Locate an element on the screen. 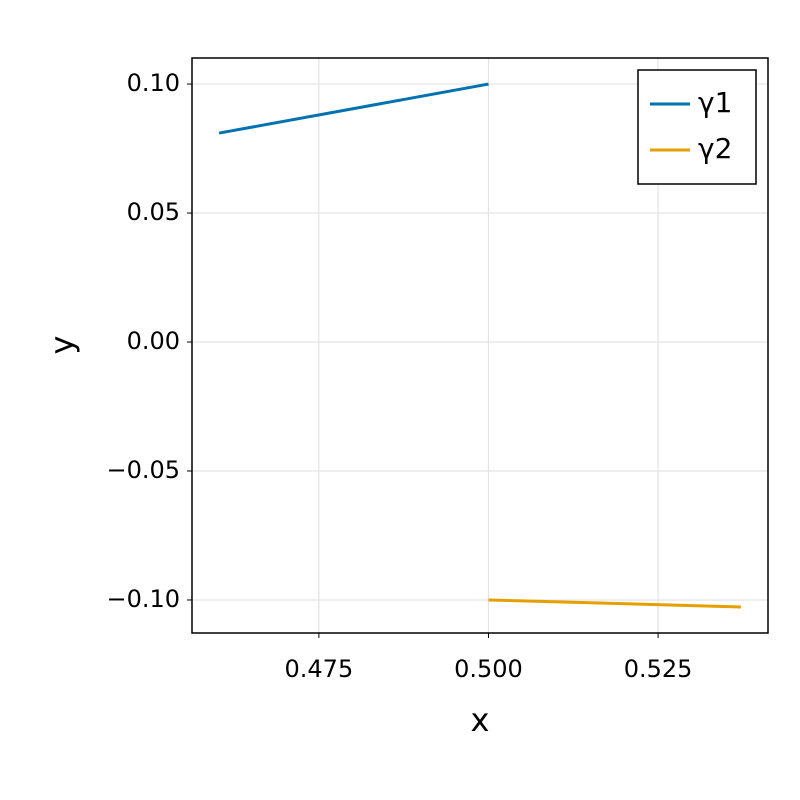  y-axis-label: y is located at coordinates (62, 345).